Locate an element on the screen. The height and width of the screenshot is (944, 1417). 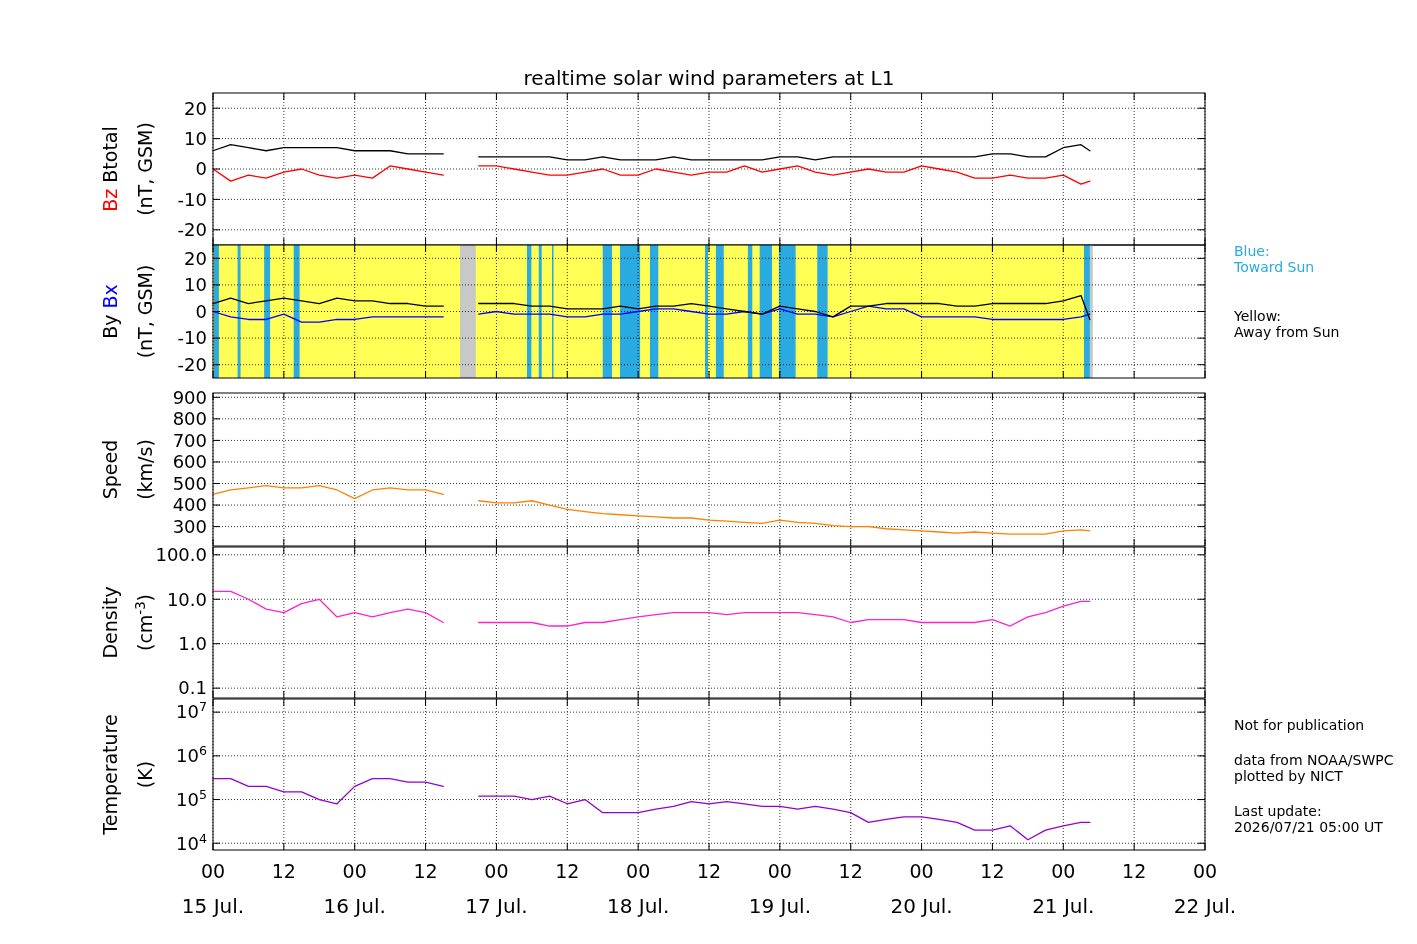
x-tick-label: 00 21 Jul. is located at coordinates (1063, 889).